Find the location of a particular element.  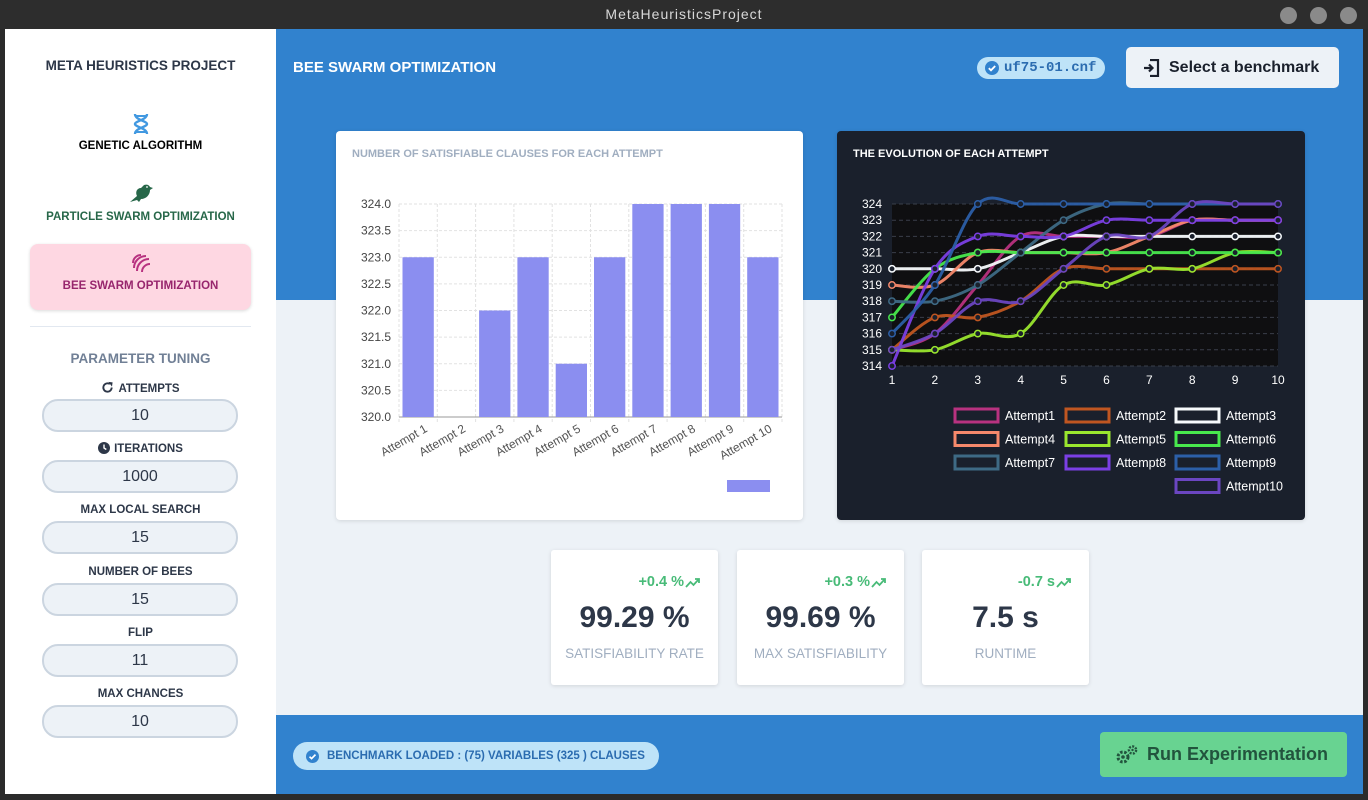

y-tick-label: 320.5 is located at coordinates (376, 390).